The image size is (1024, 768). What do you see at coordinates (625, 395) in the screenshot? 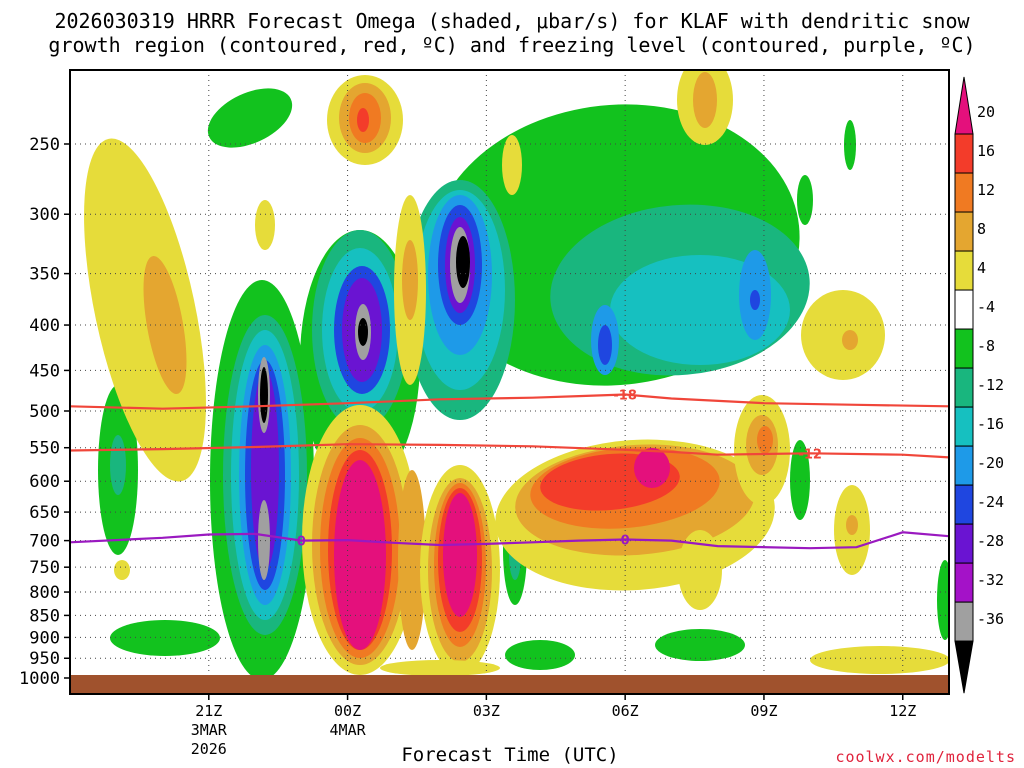
I see `contour-label--18: -18` at bounding box center [625, 395].